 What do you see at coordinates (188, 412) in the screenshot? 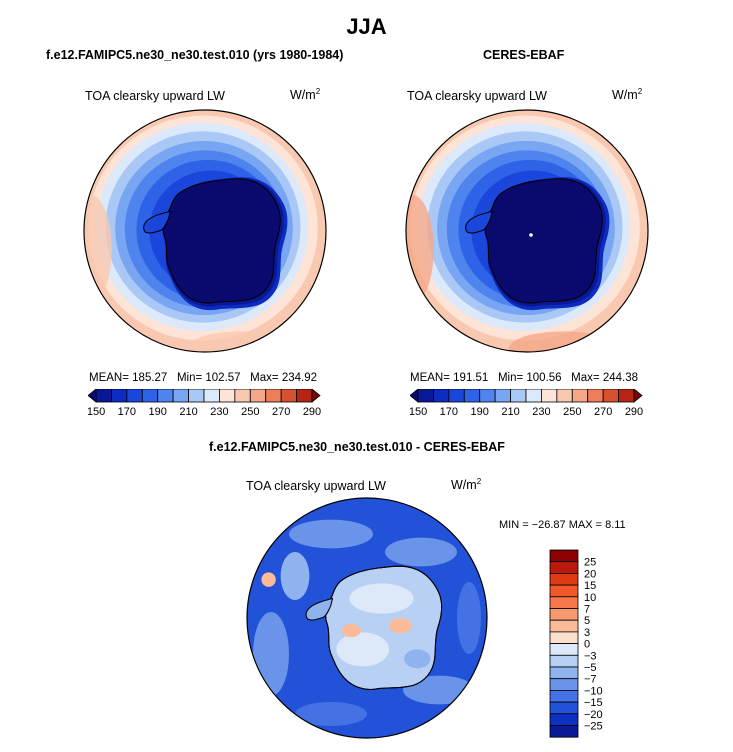
I see `model-colorbar-tick-label: 210` at bounding box center [188, 412].